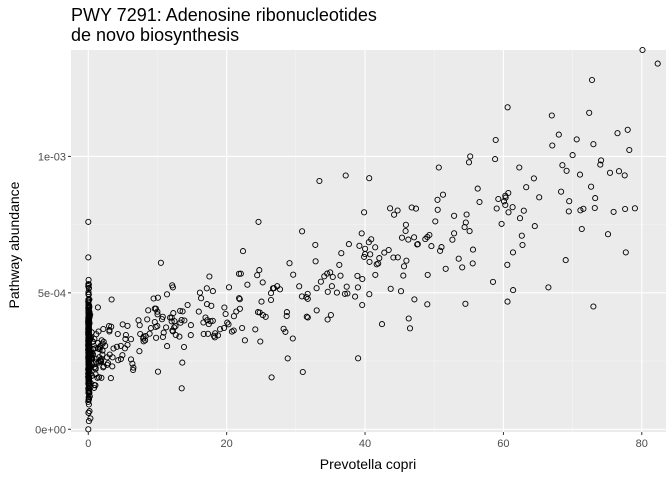  What do you see at coordinates (227, 444) in the screenshot?
I see `x-tick-label: 20` at bounding box center [227, 444].